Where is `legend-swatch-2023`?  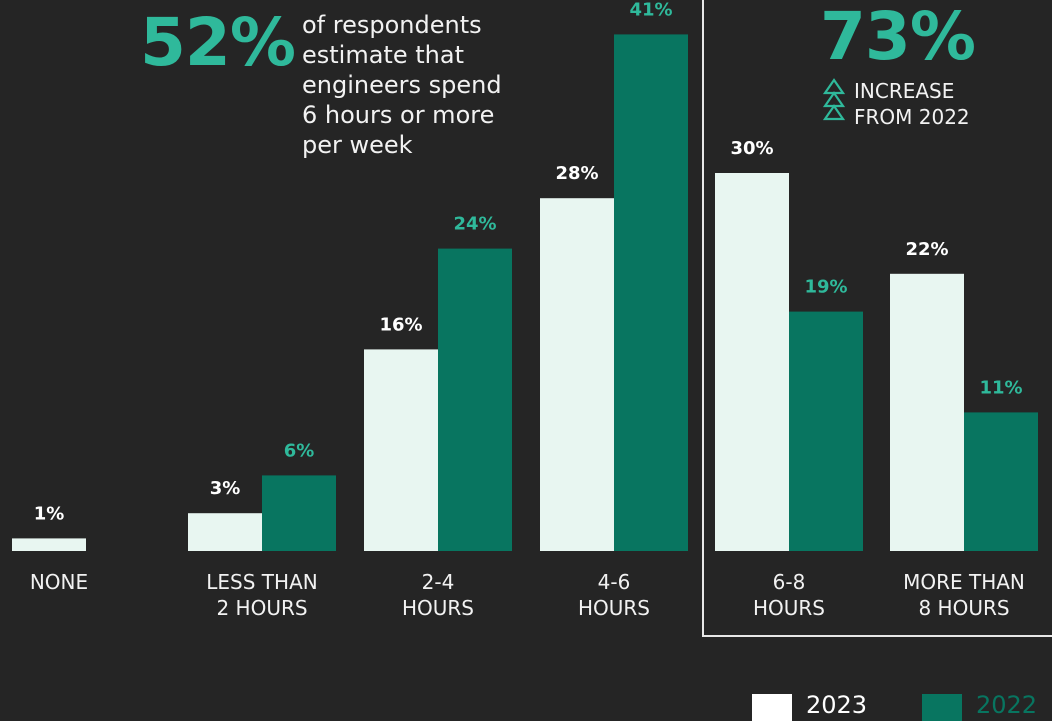
legend-swatch-2023 is located at coordinates (772, 707).